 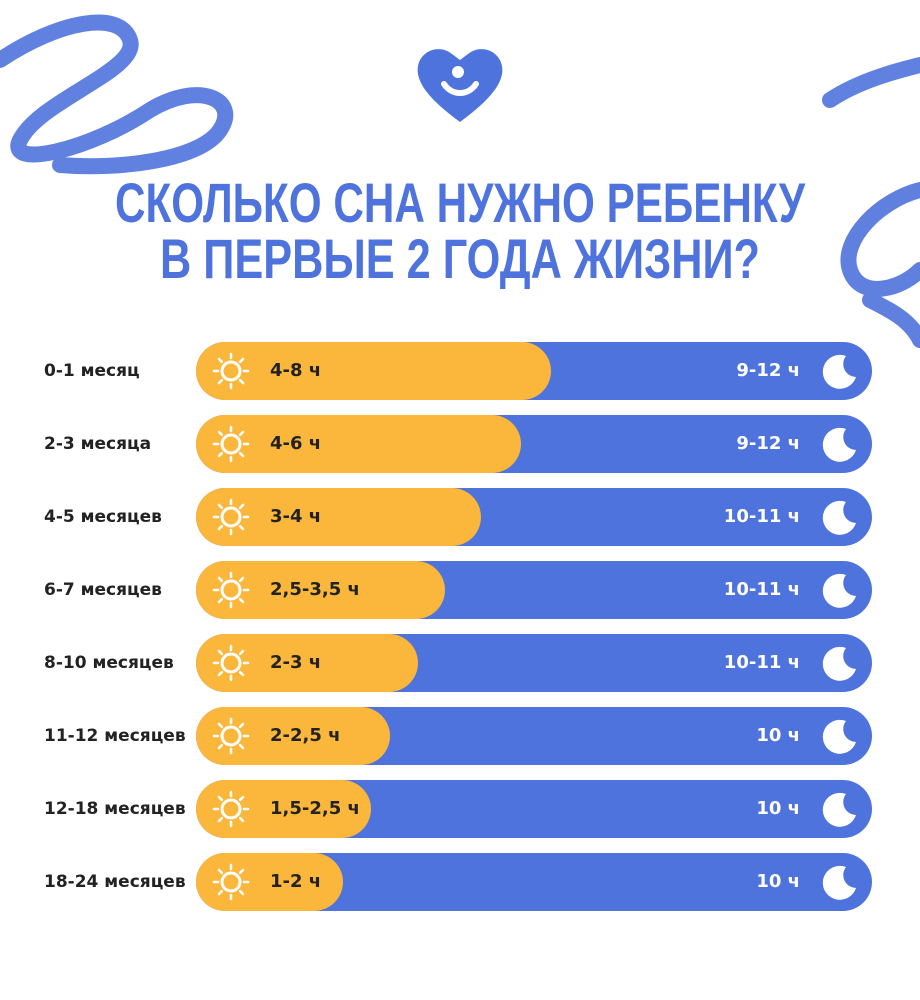 I want to click on row: 8-10 месяцев 2-3 ч 10-11 ч, so click(x=458, y=663).